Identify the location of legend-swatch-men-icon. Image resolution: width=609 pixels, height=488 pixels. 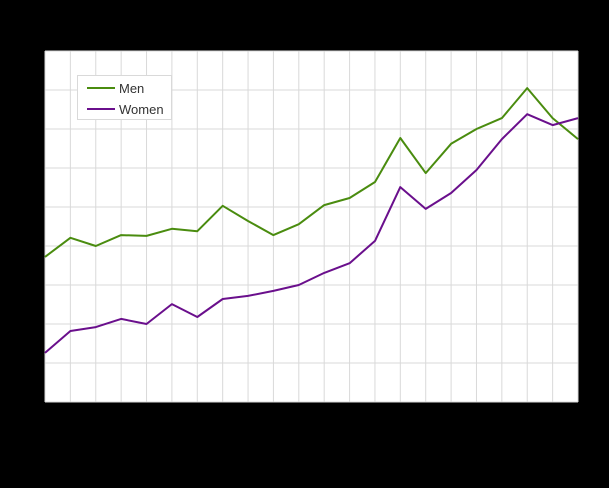
(101, 88).